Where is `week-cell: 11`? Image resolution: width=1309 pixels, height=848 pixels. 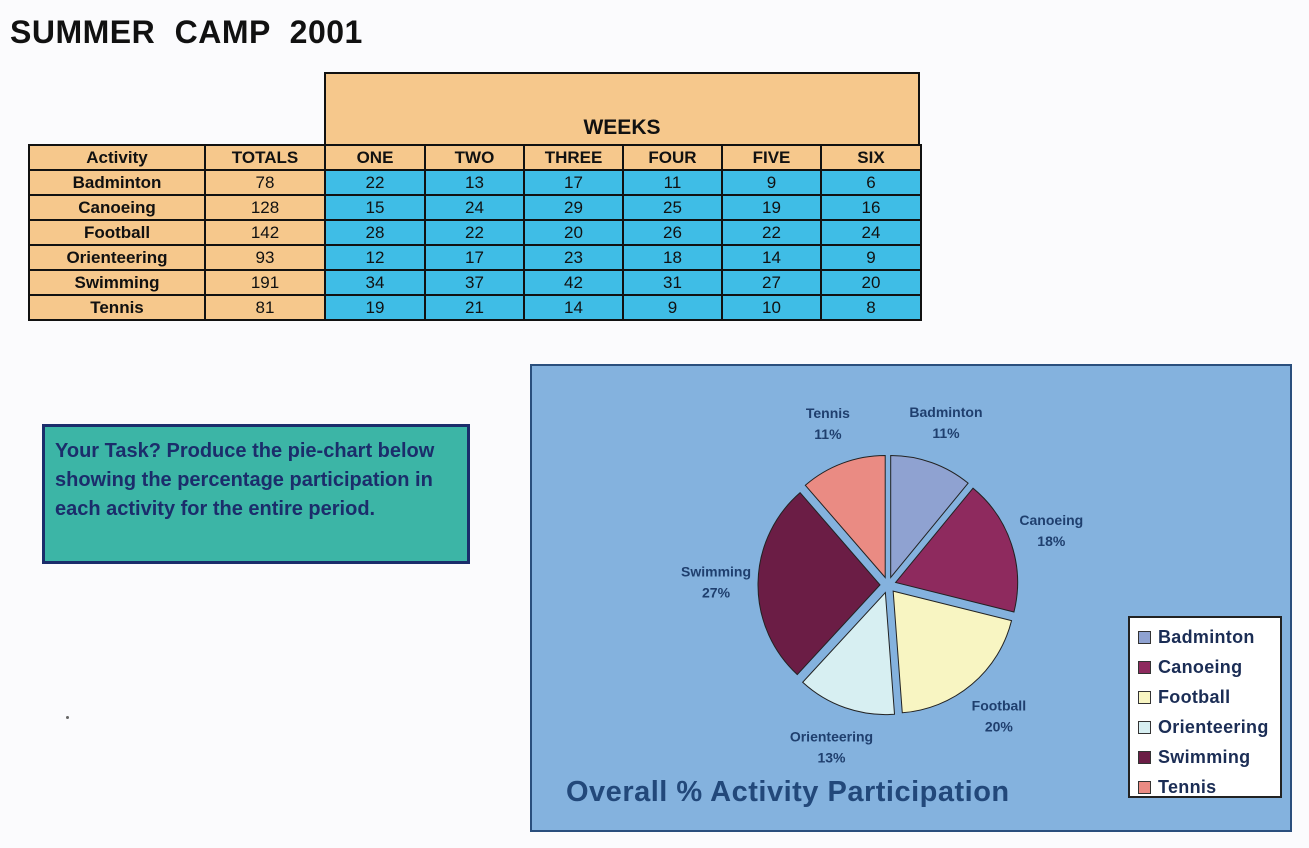 week-cell: 11 is located at coordinates (672, 182).